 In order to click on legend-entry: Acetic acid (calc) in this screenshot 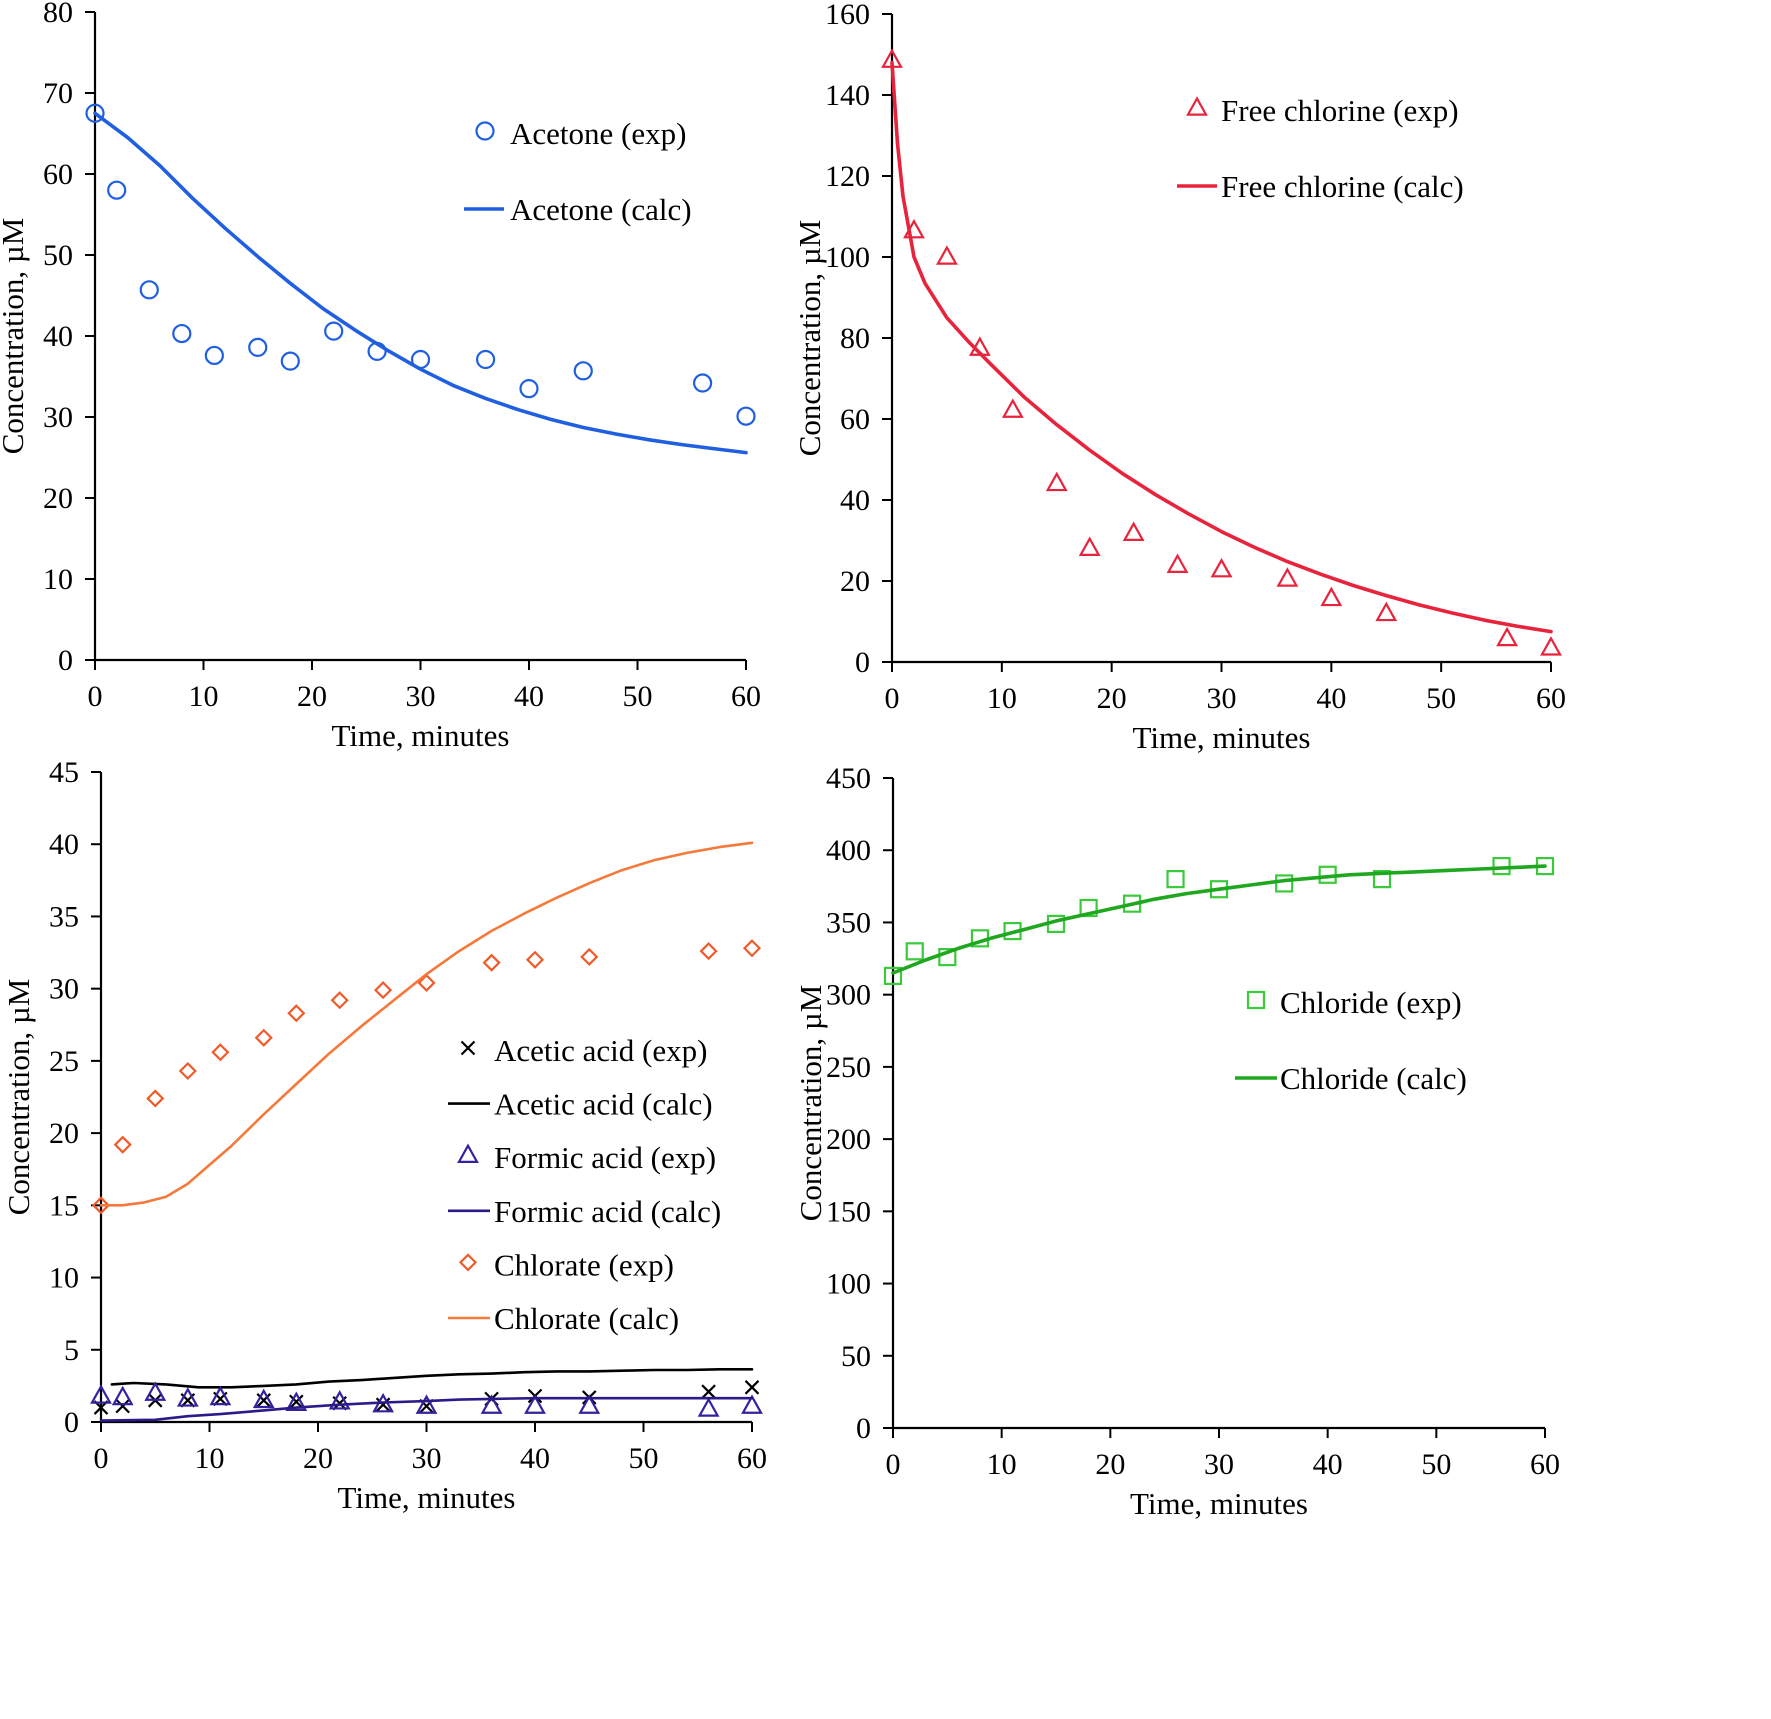, I will do `click(580, 1104)`.